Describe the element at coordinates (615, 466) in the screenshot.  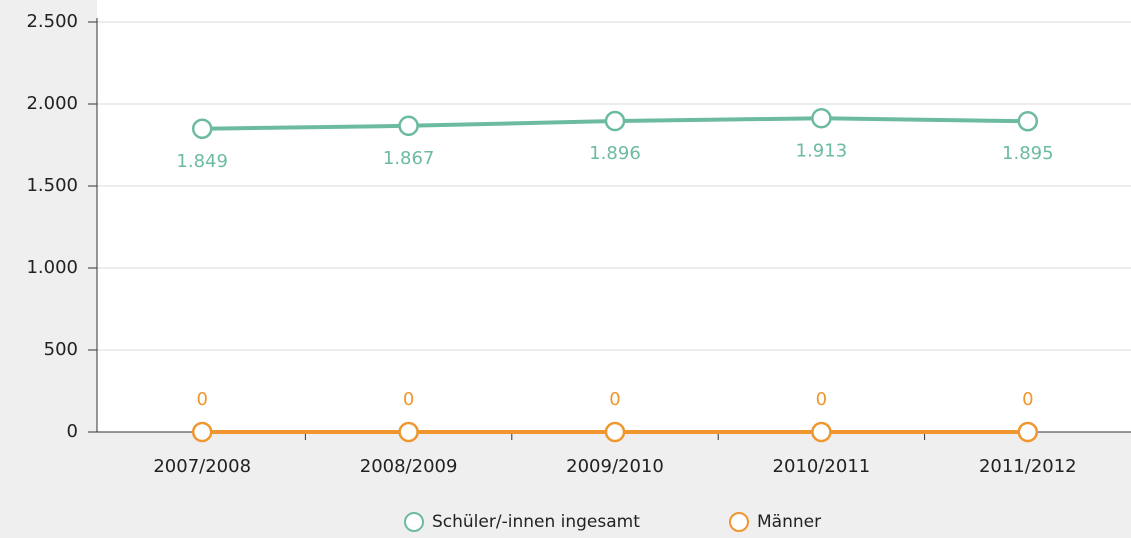
I see `x-tick-label: 2009/2010` at that location.